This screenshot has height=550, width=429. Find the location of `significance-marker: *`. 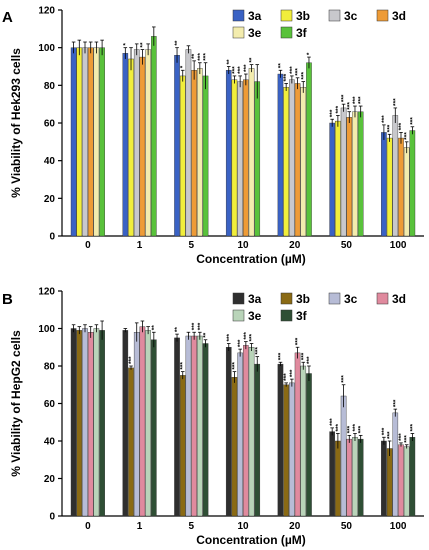

significance-marker: * is located at coordinates (183, 66).